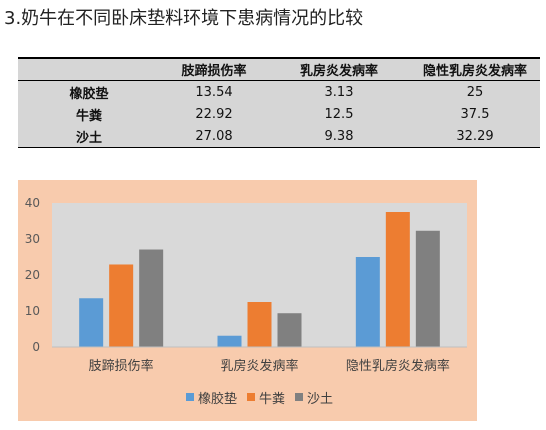  I want to click on table-cell: 37.5, so click(475, 114).